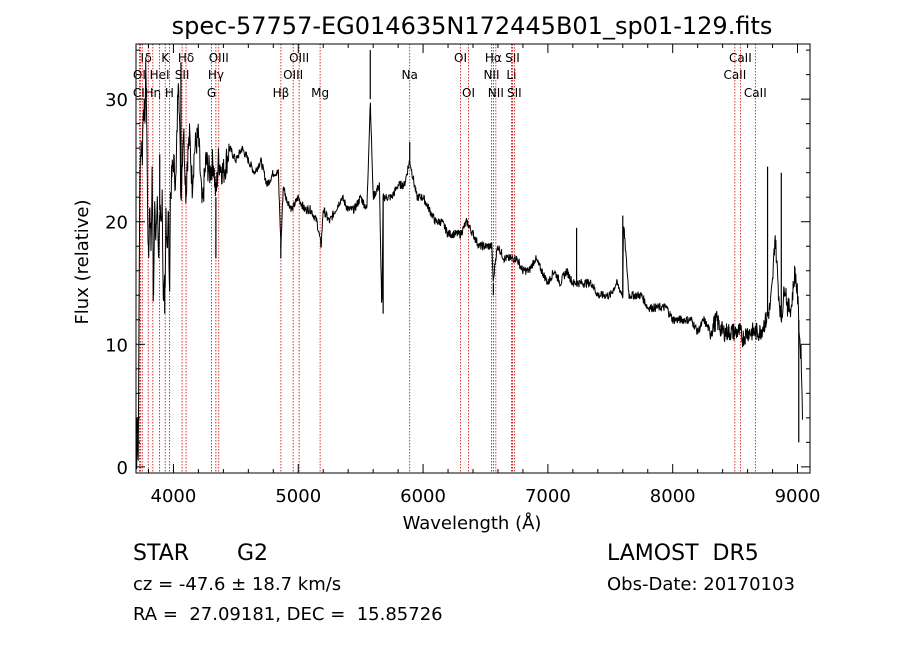 Image resolution: width=900 pixels, height=649 pixels. I want to click on x-tick-label: 6000, so click(423, 496).